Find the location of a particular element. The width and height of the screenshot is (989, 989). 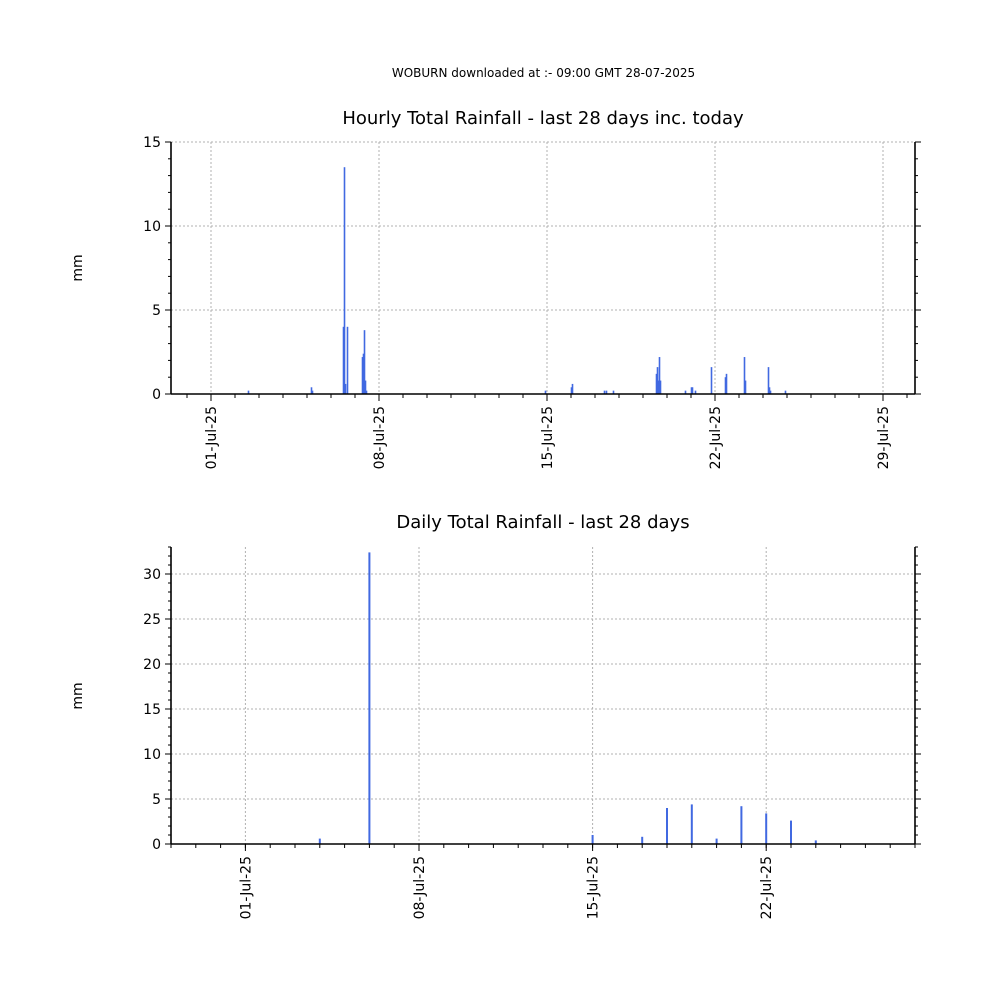

y-tick-label: 20 is located at coordinates (152, 665).